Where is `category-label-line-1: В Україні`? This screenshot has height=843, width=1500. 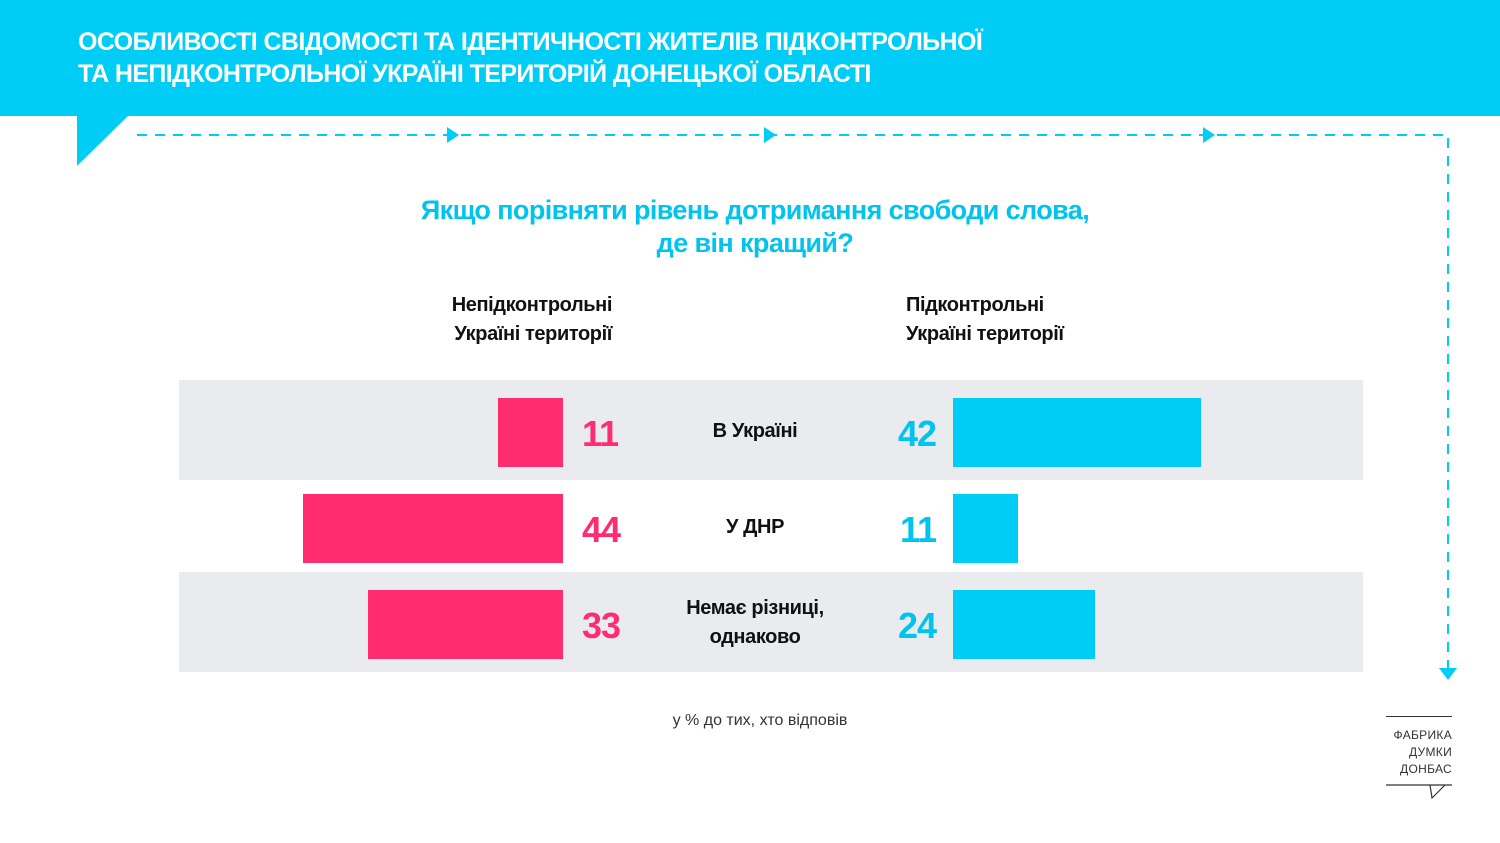 category-label-line-1: В Україні is located at coordinates (755, 430).